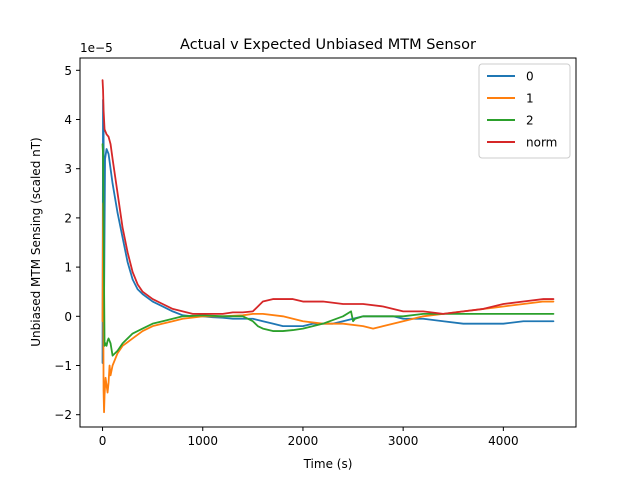 This screenshot has width=640, height=480. What do you see at coordinates (303, 441) in the screenshot?
I see `x-tick-label: 2000` at bounding box center [303, 441].